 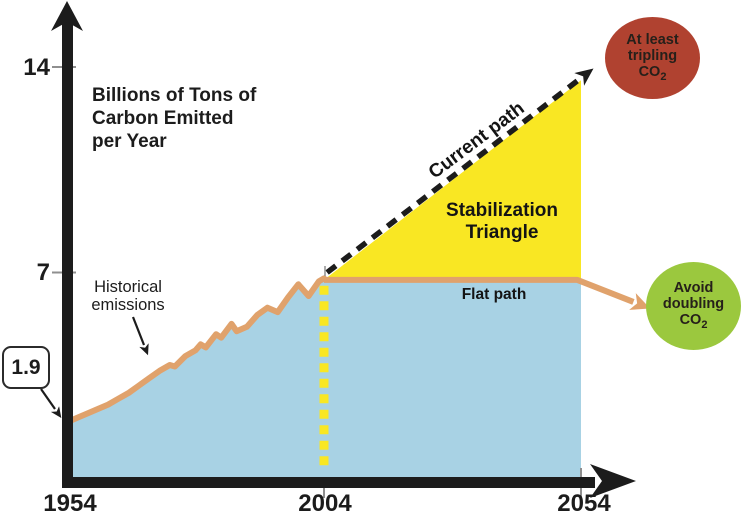 What do you see at coordinates (613, 481) in the screenshot?
I see `x-axis-arrowhead` at bounding box center [613, 481].